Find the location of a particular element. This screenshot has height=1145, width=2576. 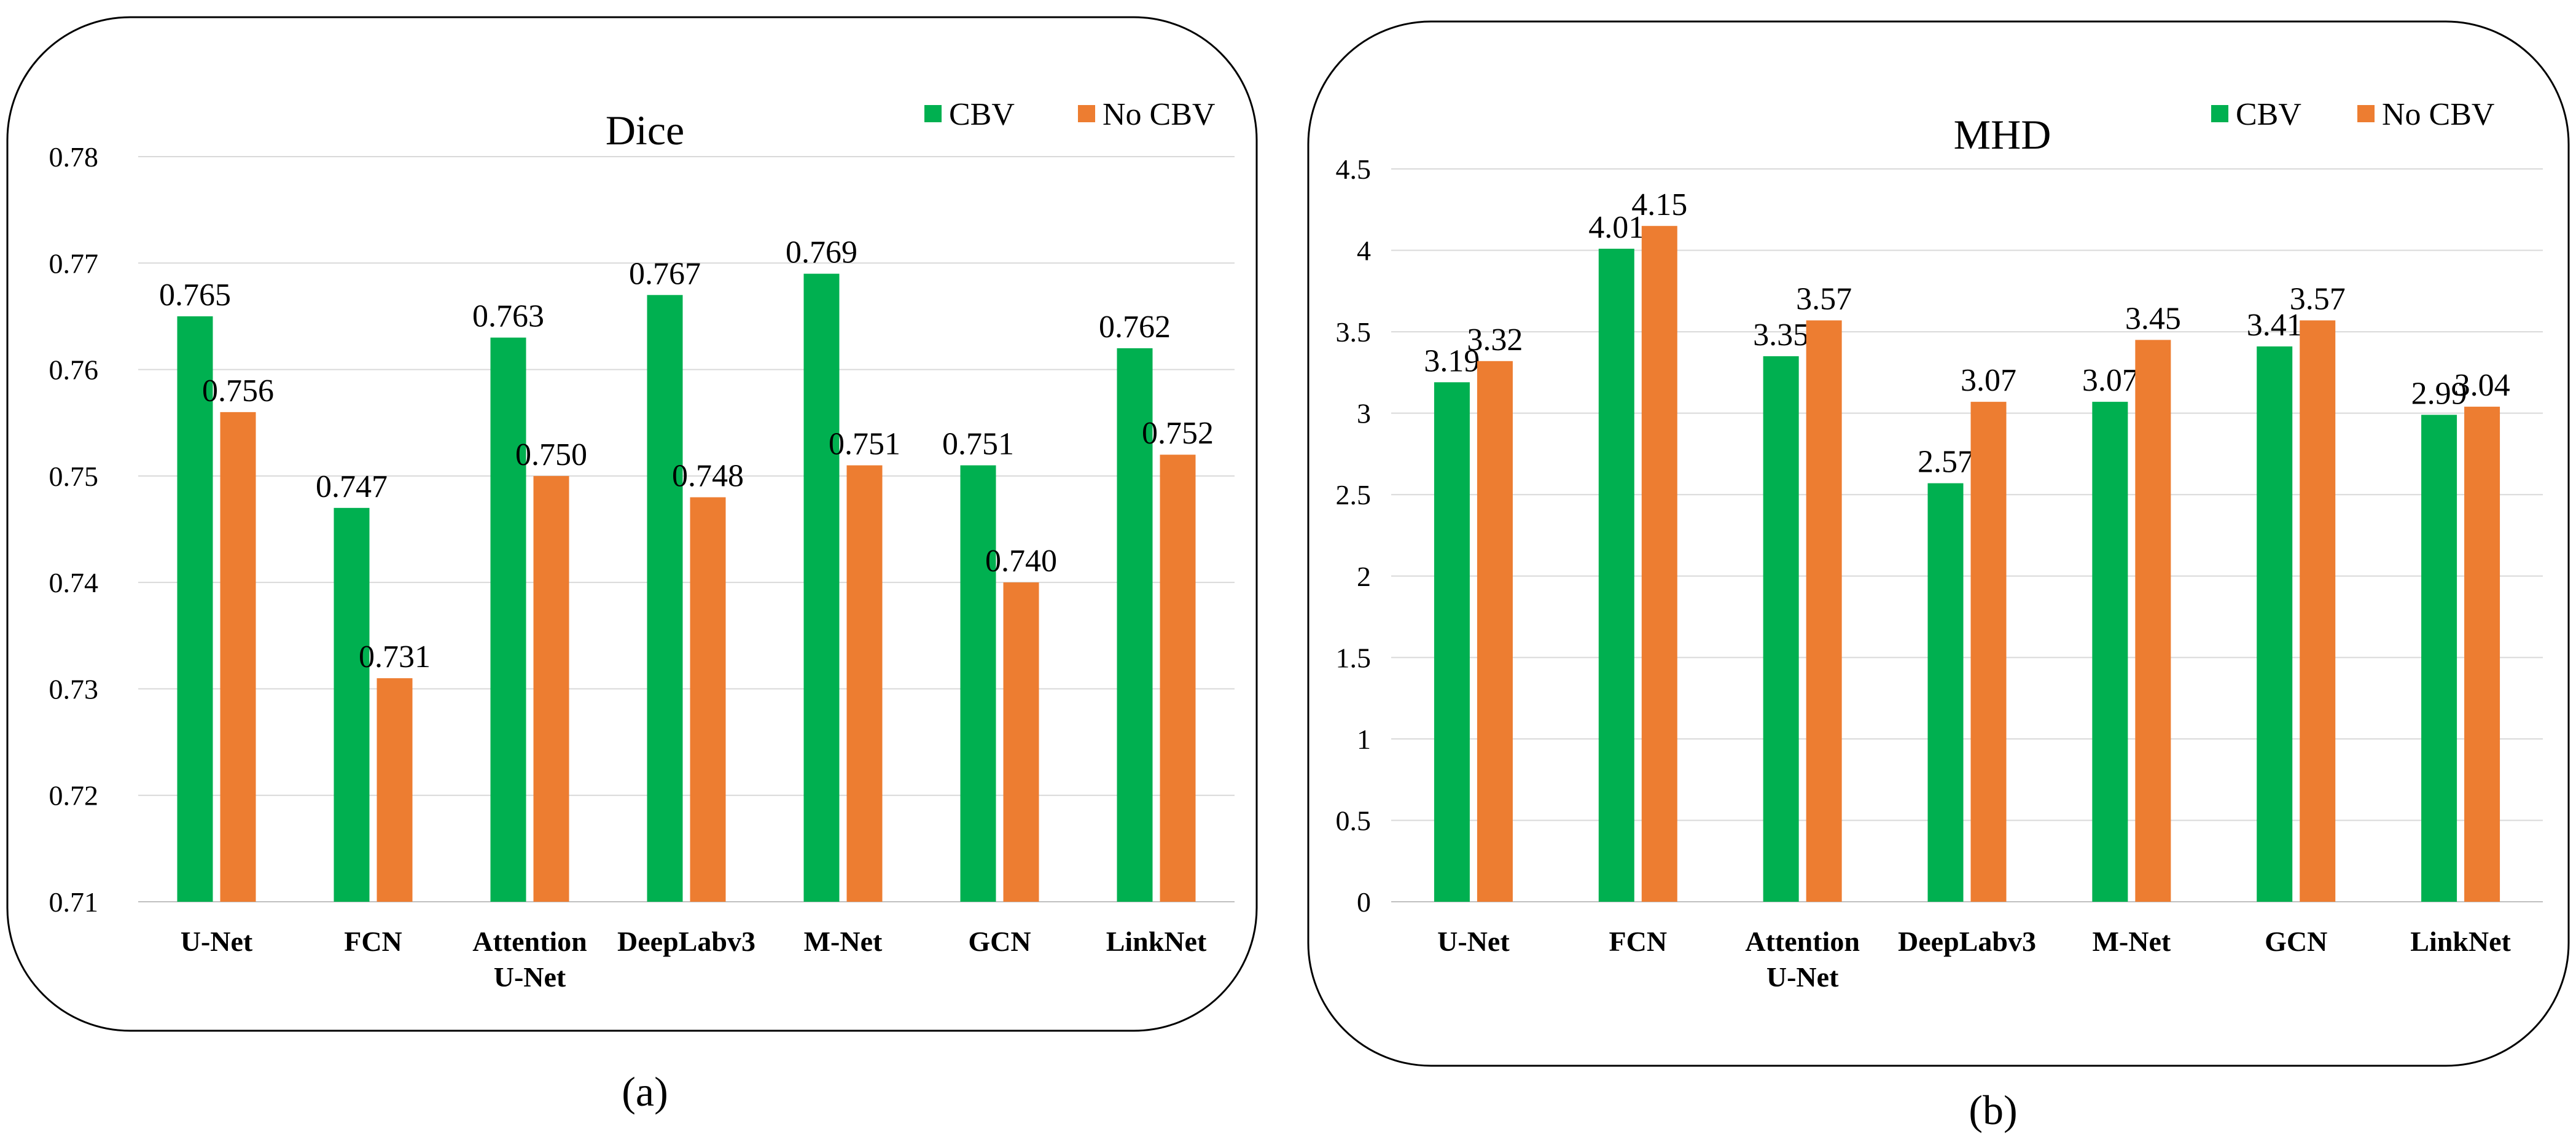

data-label: 3.41 is located at coordinates (2275, 325).